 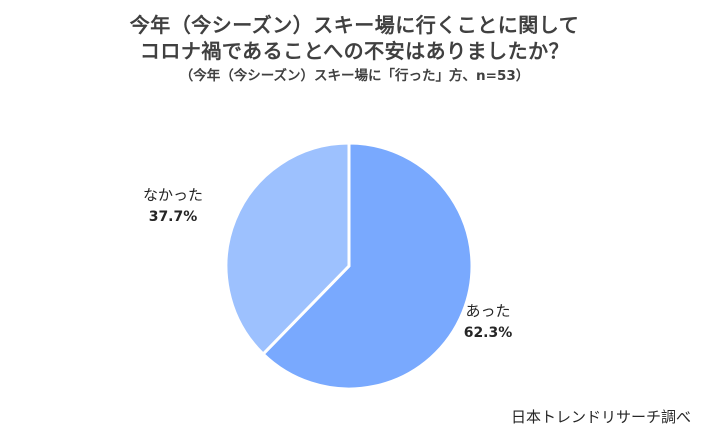 I want to click on slice-value-atta: 62.3%, so click(x=488, y=333).